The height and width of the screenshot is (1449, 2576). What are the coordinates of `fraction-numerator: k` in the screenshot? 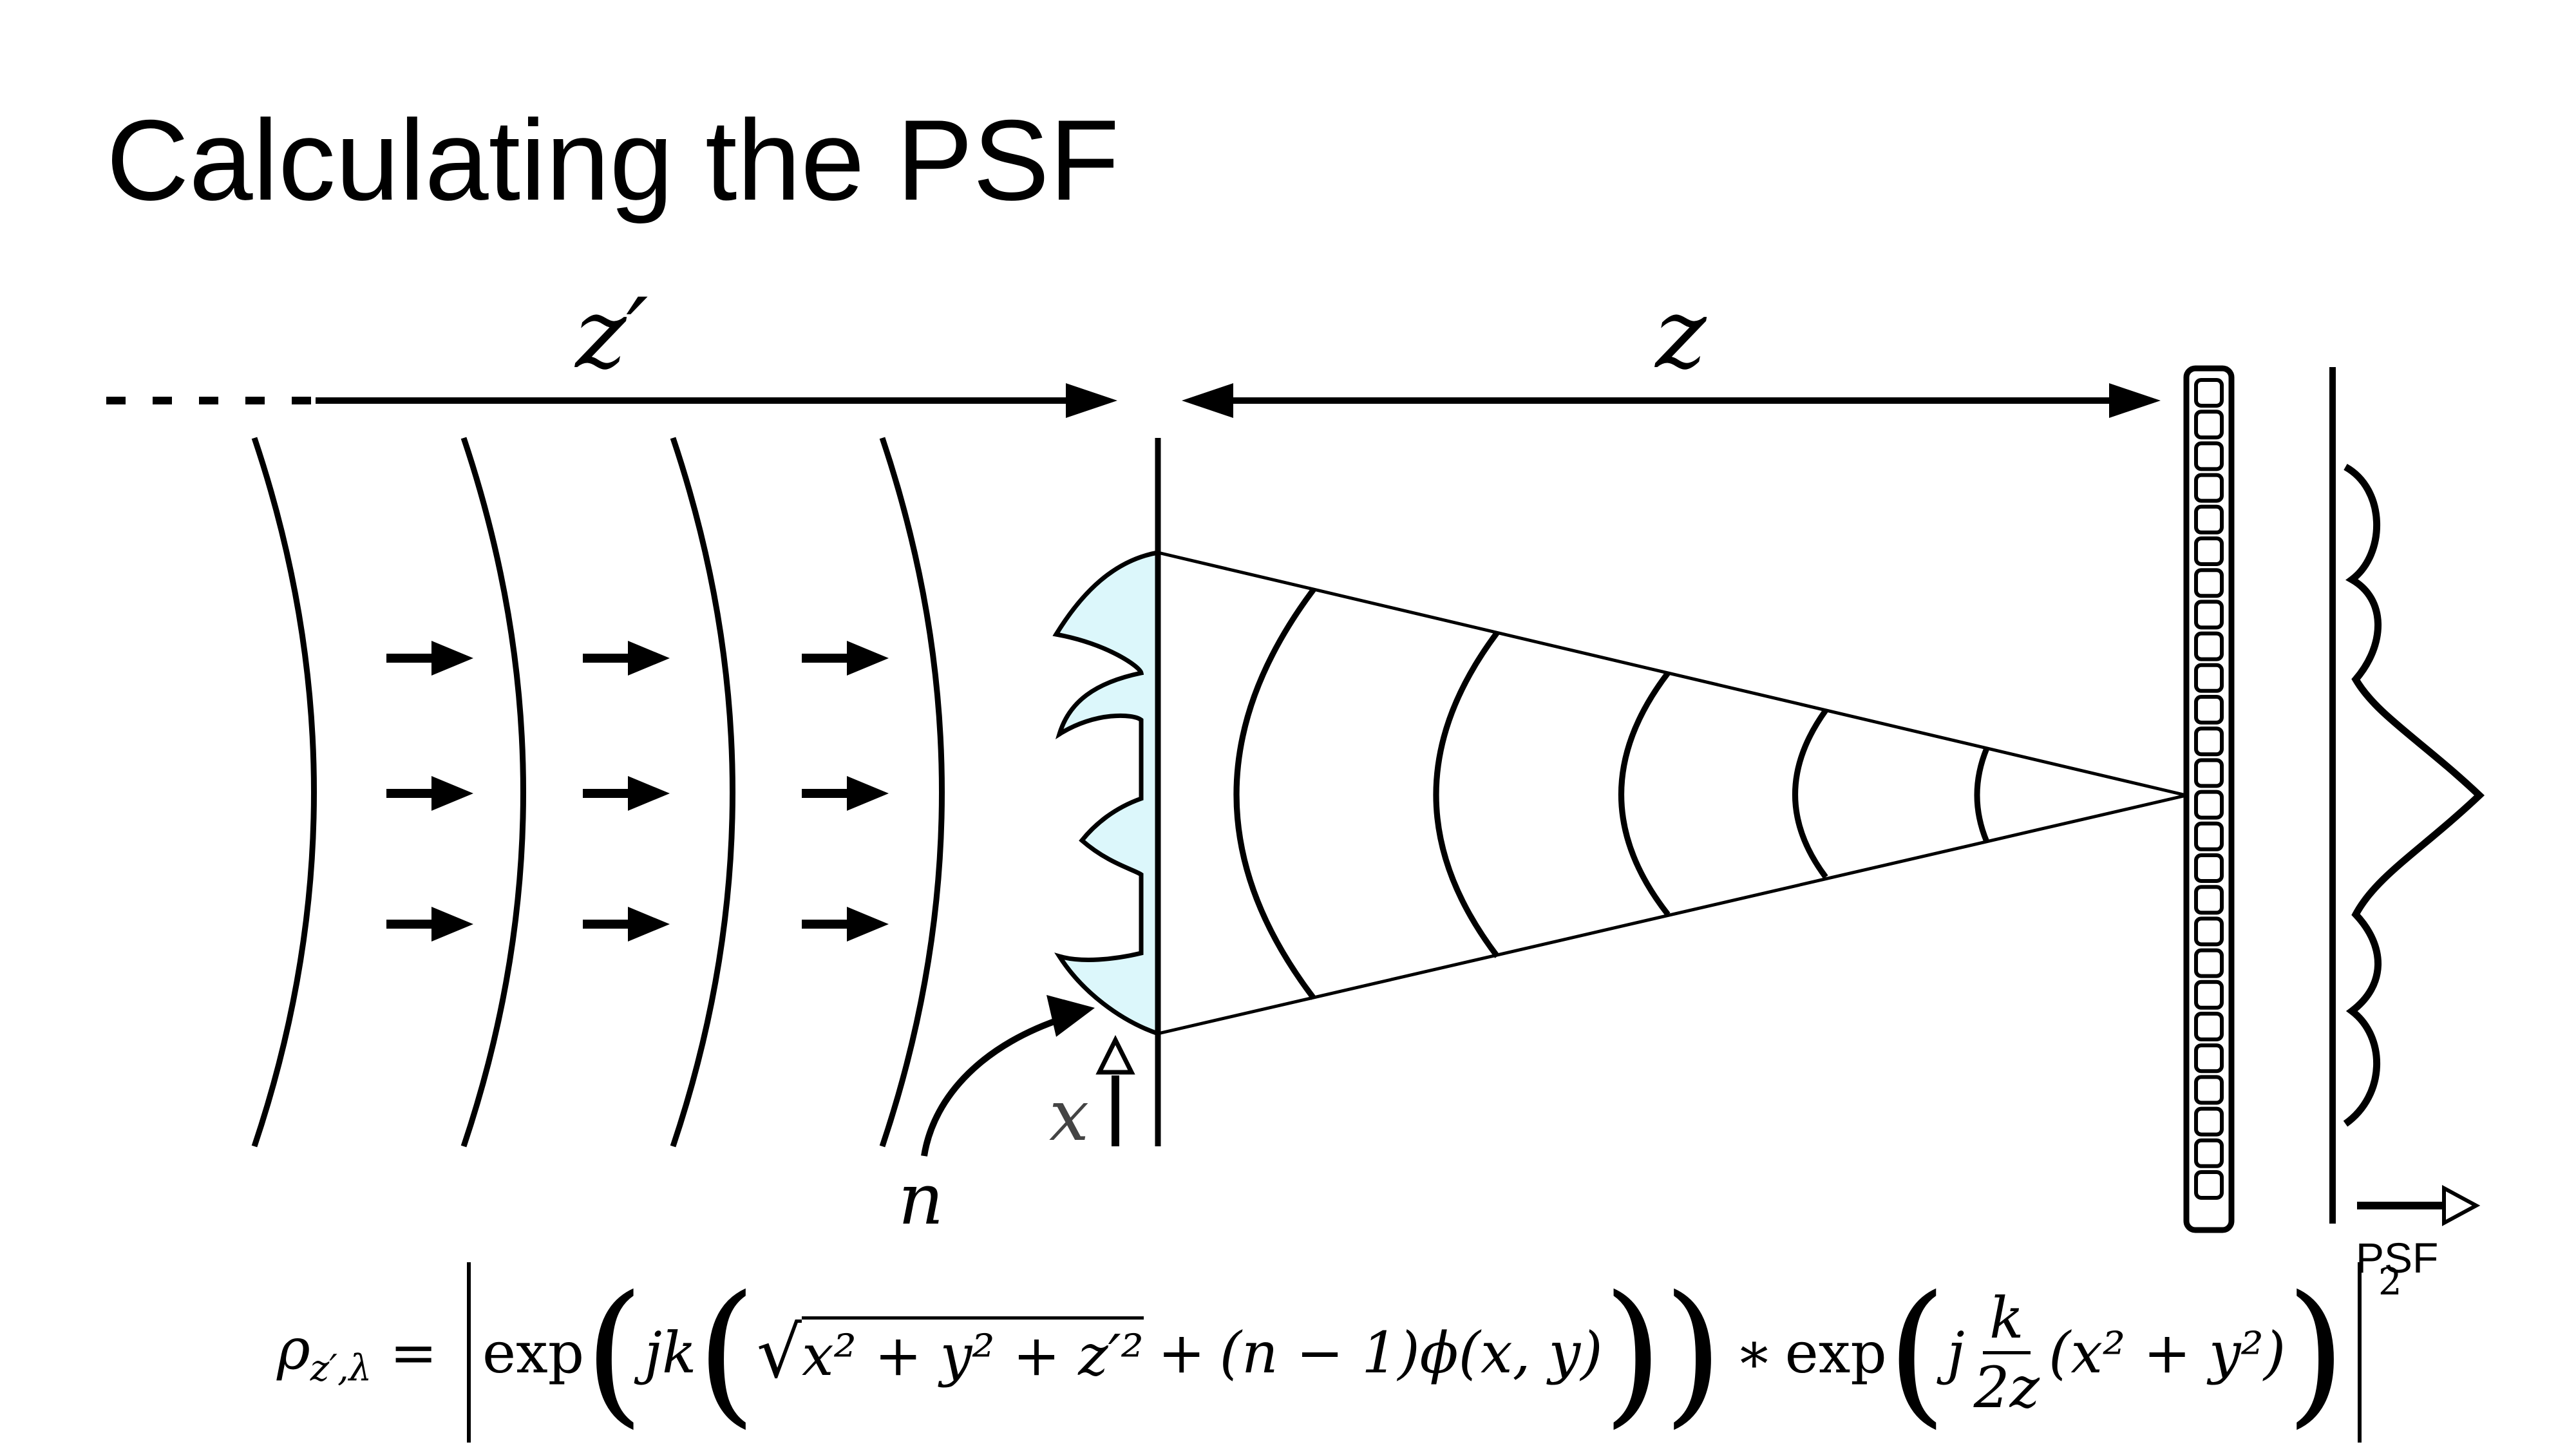 It's located at (2007, 1319).